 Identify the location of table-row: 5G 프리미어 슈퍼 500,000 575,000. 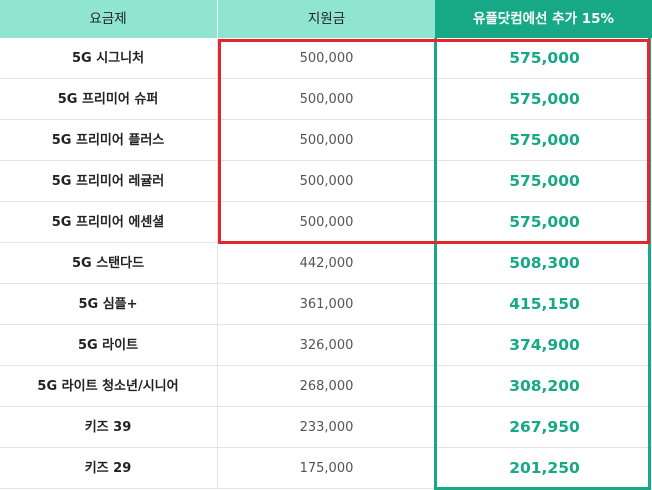
(326, 99).